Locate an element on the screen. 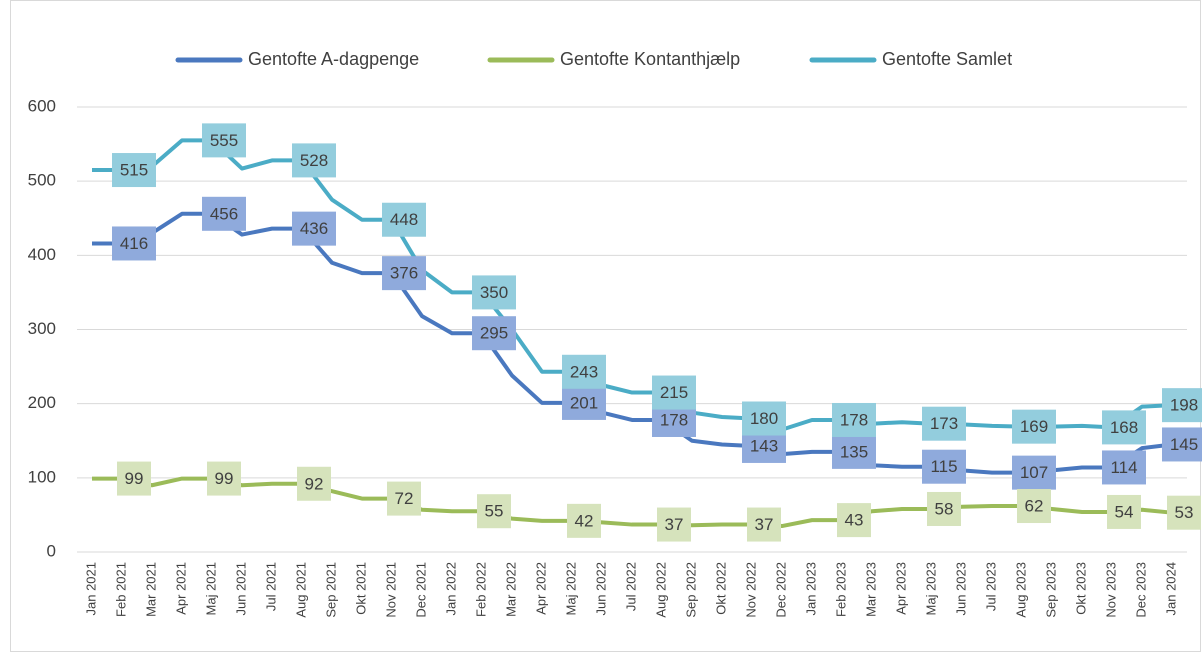 The height and width of the screenshot is (652, 1202). data-label: 173 is located at coordinates (944, 423).